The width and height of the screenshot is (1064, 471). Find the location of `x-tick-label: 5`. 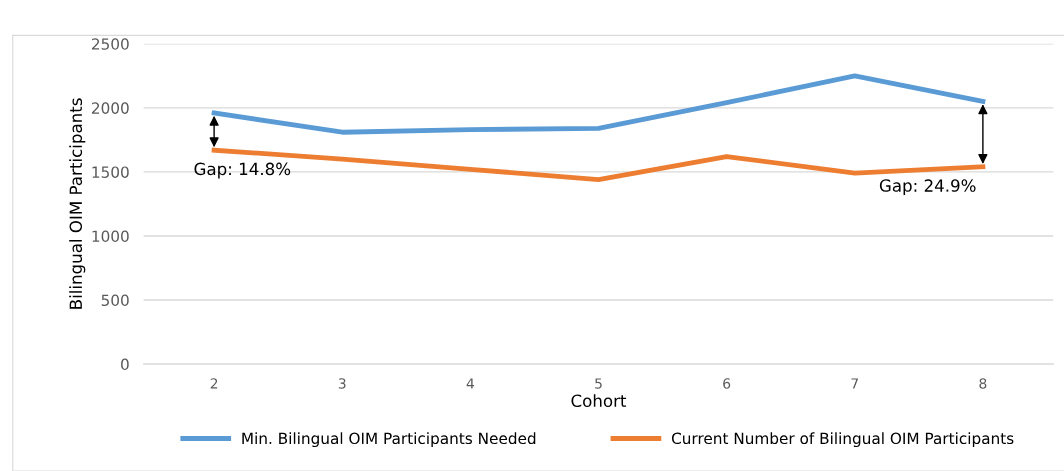

x-tick-label: 5 is located at coordinates (598, 383).